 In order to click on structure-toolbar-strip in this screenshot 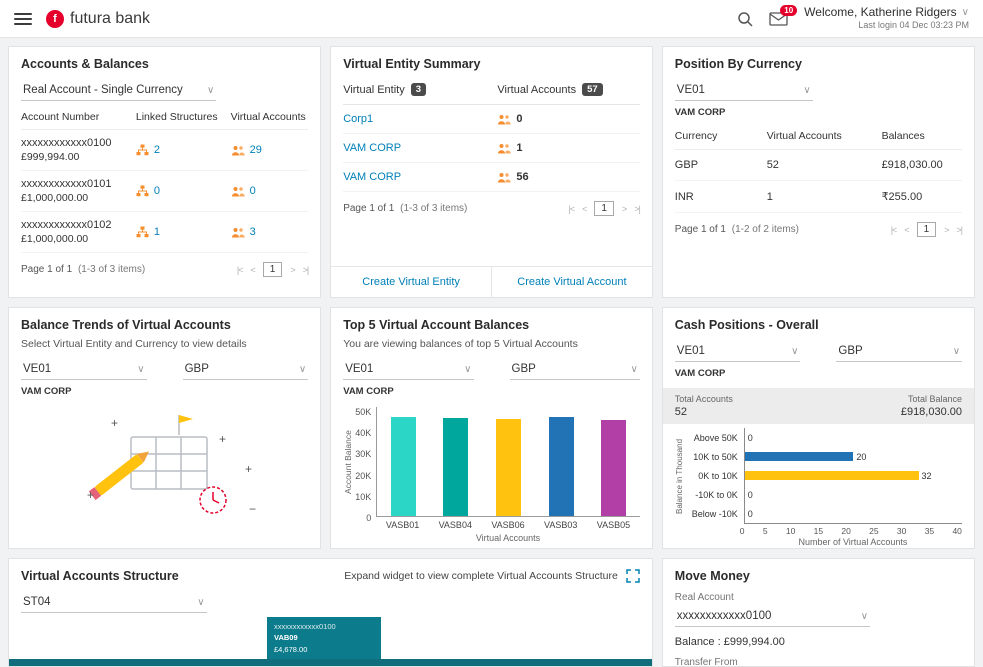, I will do `click(330, 662)`.